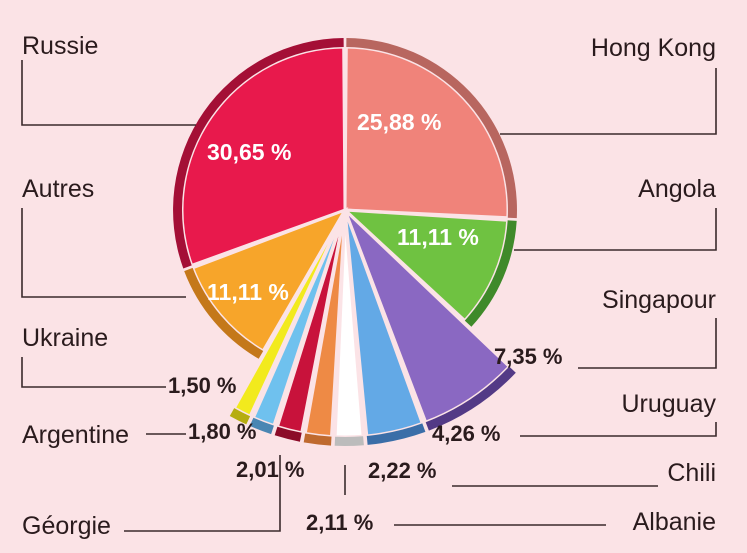  Describe the element at coordinates (248, 292) in the screenshot. I see `value-label-autres: 11,11 %` at that location.